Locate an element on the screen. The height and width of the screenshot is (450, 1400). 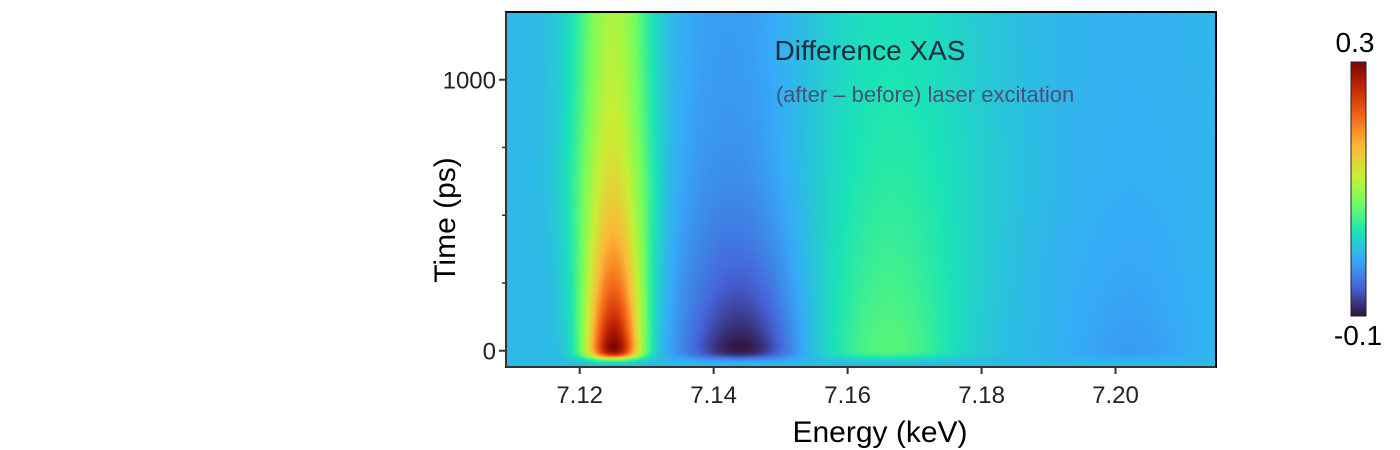
x-tick-label: 7.14 is located at coordinates (713, 395).